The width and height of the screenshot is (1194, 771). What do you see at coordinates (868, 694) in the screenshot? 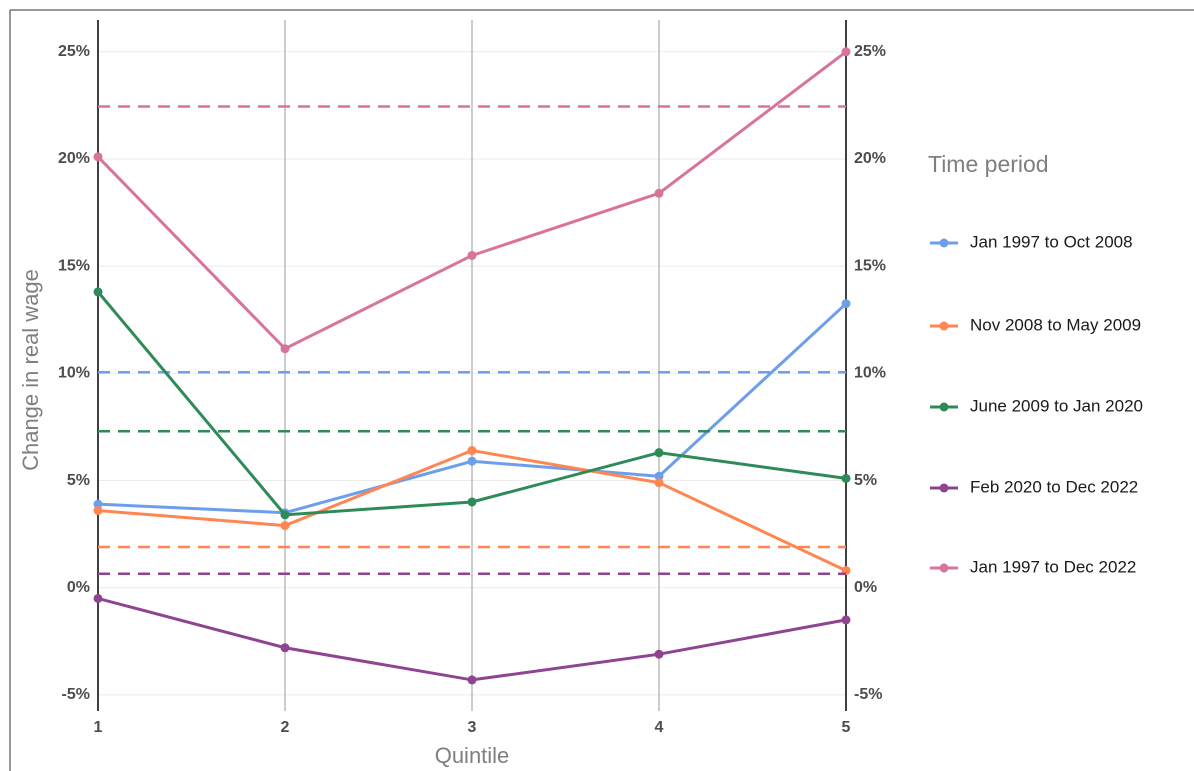
I see `y2-tick-label: -5%` at bounding box center [868, 694].